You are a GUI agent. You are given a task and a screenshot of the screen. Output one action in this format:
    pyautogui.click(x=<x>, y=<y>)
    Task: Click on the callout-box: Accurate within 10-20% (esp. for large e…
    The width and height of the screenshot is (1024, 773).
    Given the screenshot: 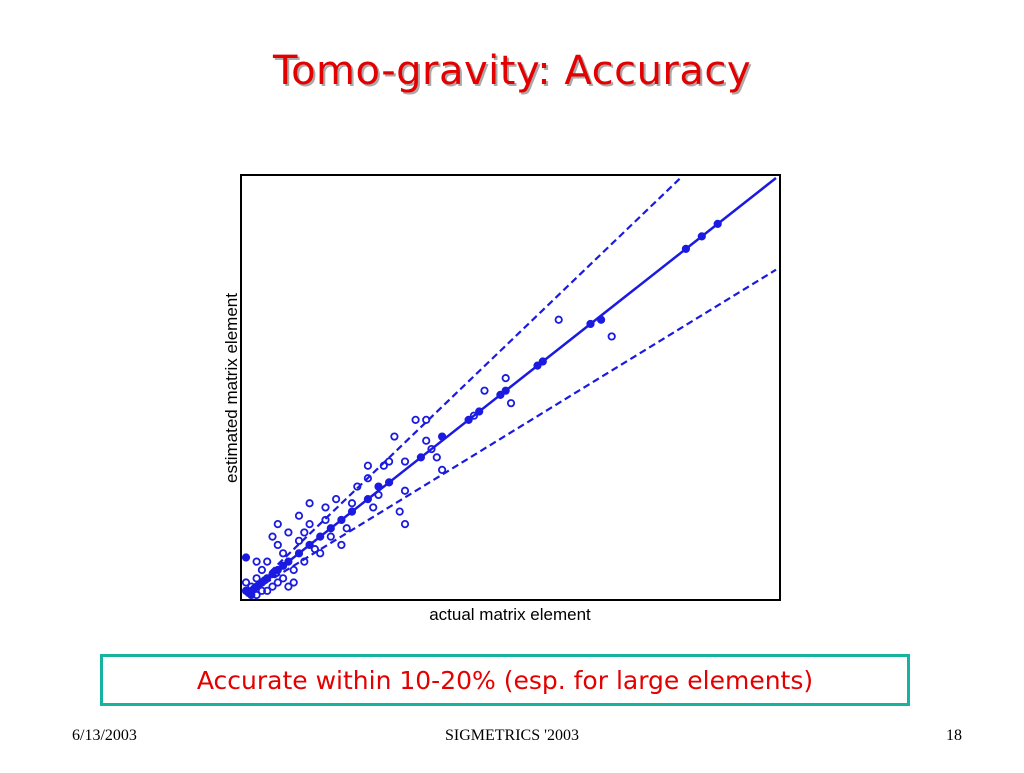 What is the action you would take?
    pyautogui.click(x=505, y=680)
    